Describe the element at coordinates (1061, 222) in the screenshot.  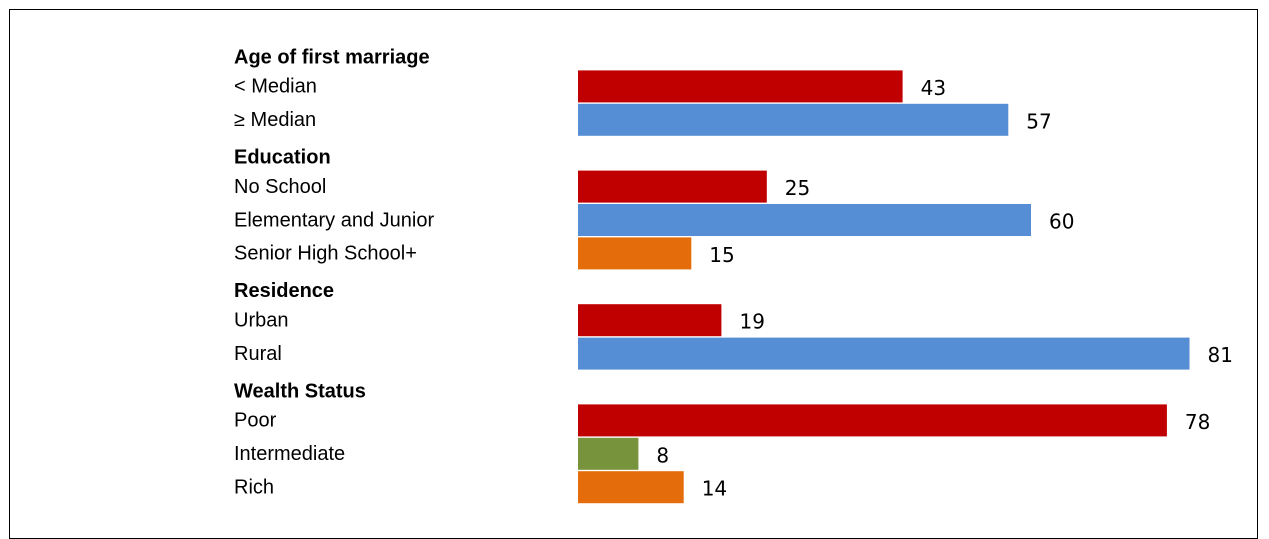
I see `value-label: 60` at that location.